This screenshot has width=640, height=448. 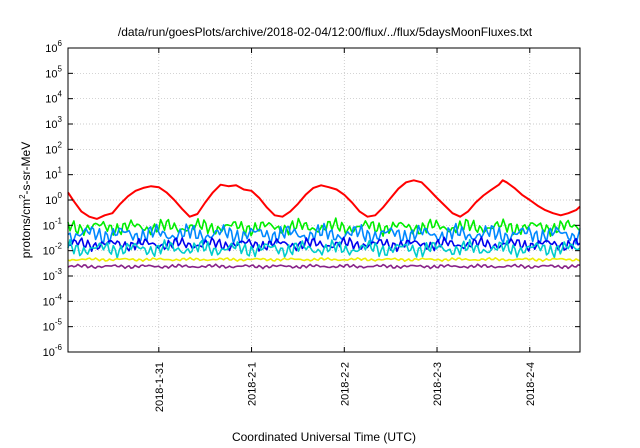 What do you see at coordinates (53, 326) in the screenshot?
I see `y-tick-label: 10⁻⁵` at bounding box center [53, 326].